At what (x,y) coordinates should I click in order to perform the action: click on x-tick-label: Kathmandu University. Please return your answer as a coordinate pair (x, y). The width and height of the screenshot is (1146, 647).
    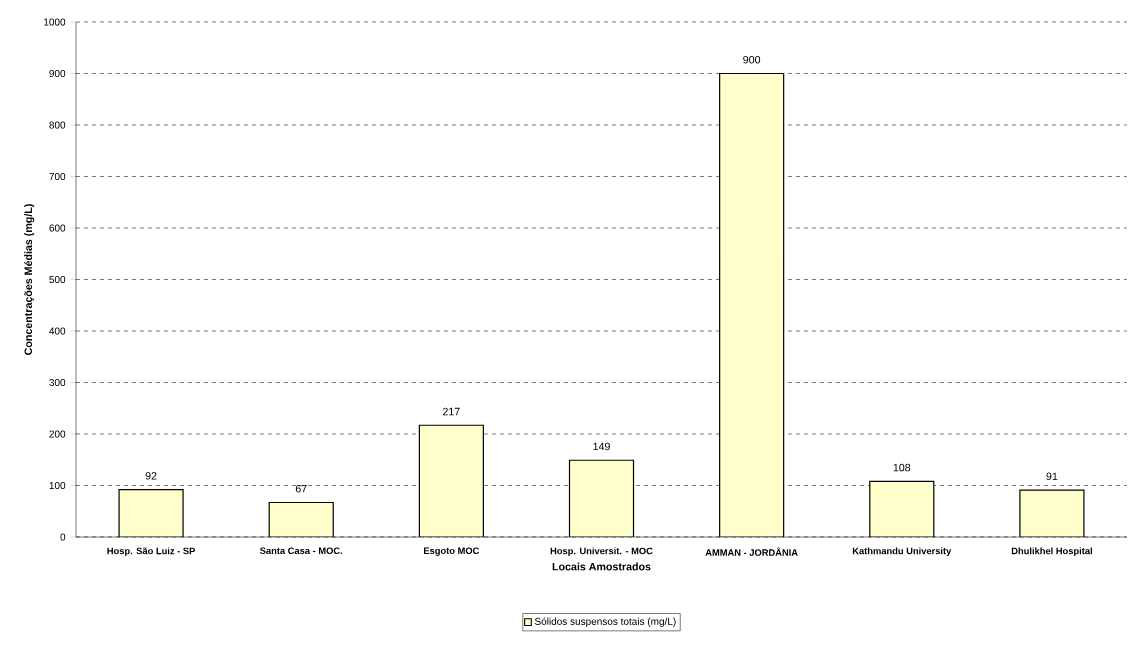
    Looking at the image, I should click on (902, 552).